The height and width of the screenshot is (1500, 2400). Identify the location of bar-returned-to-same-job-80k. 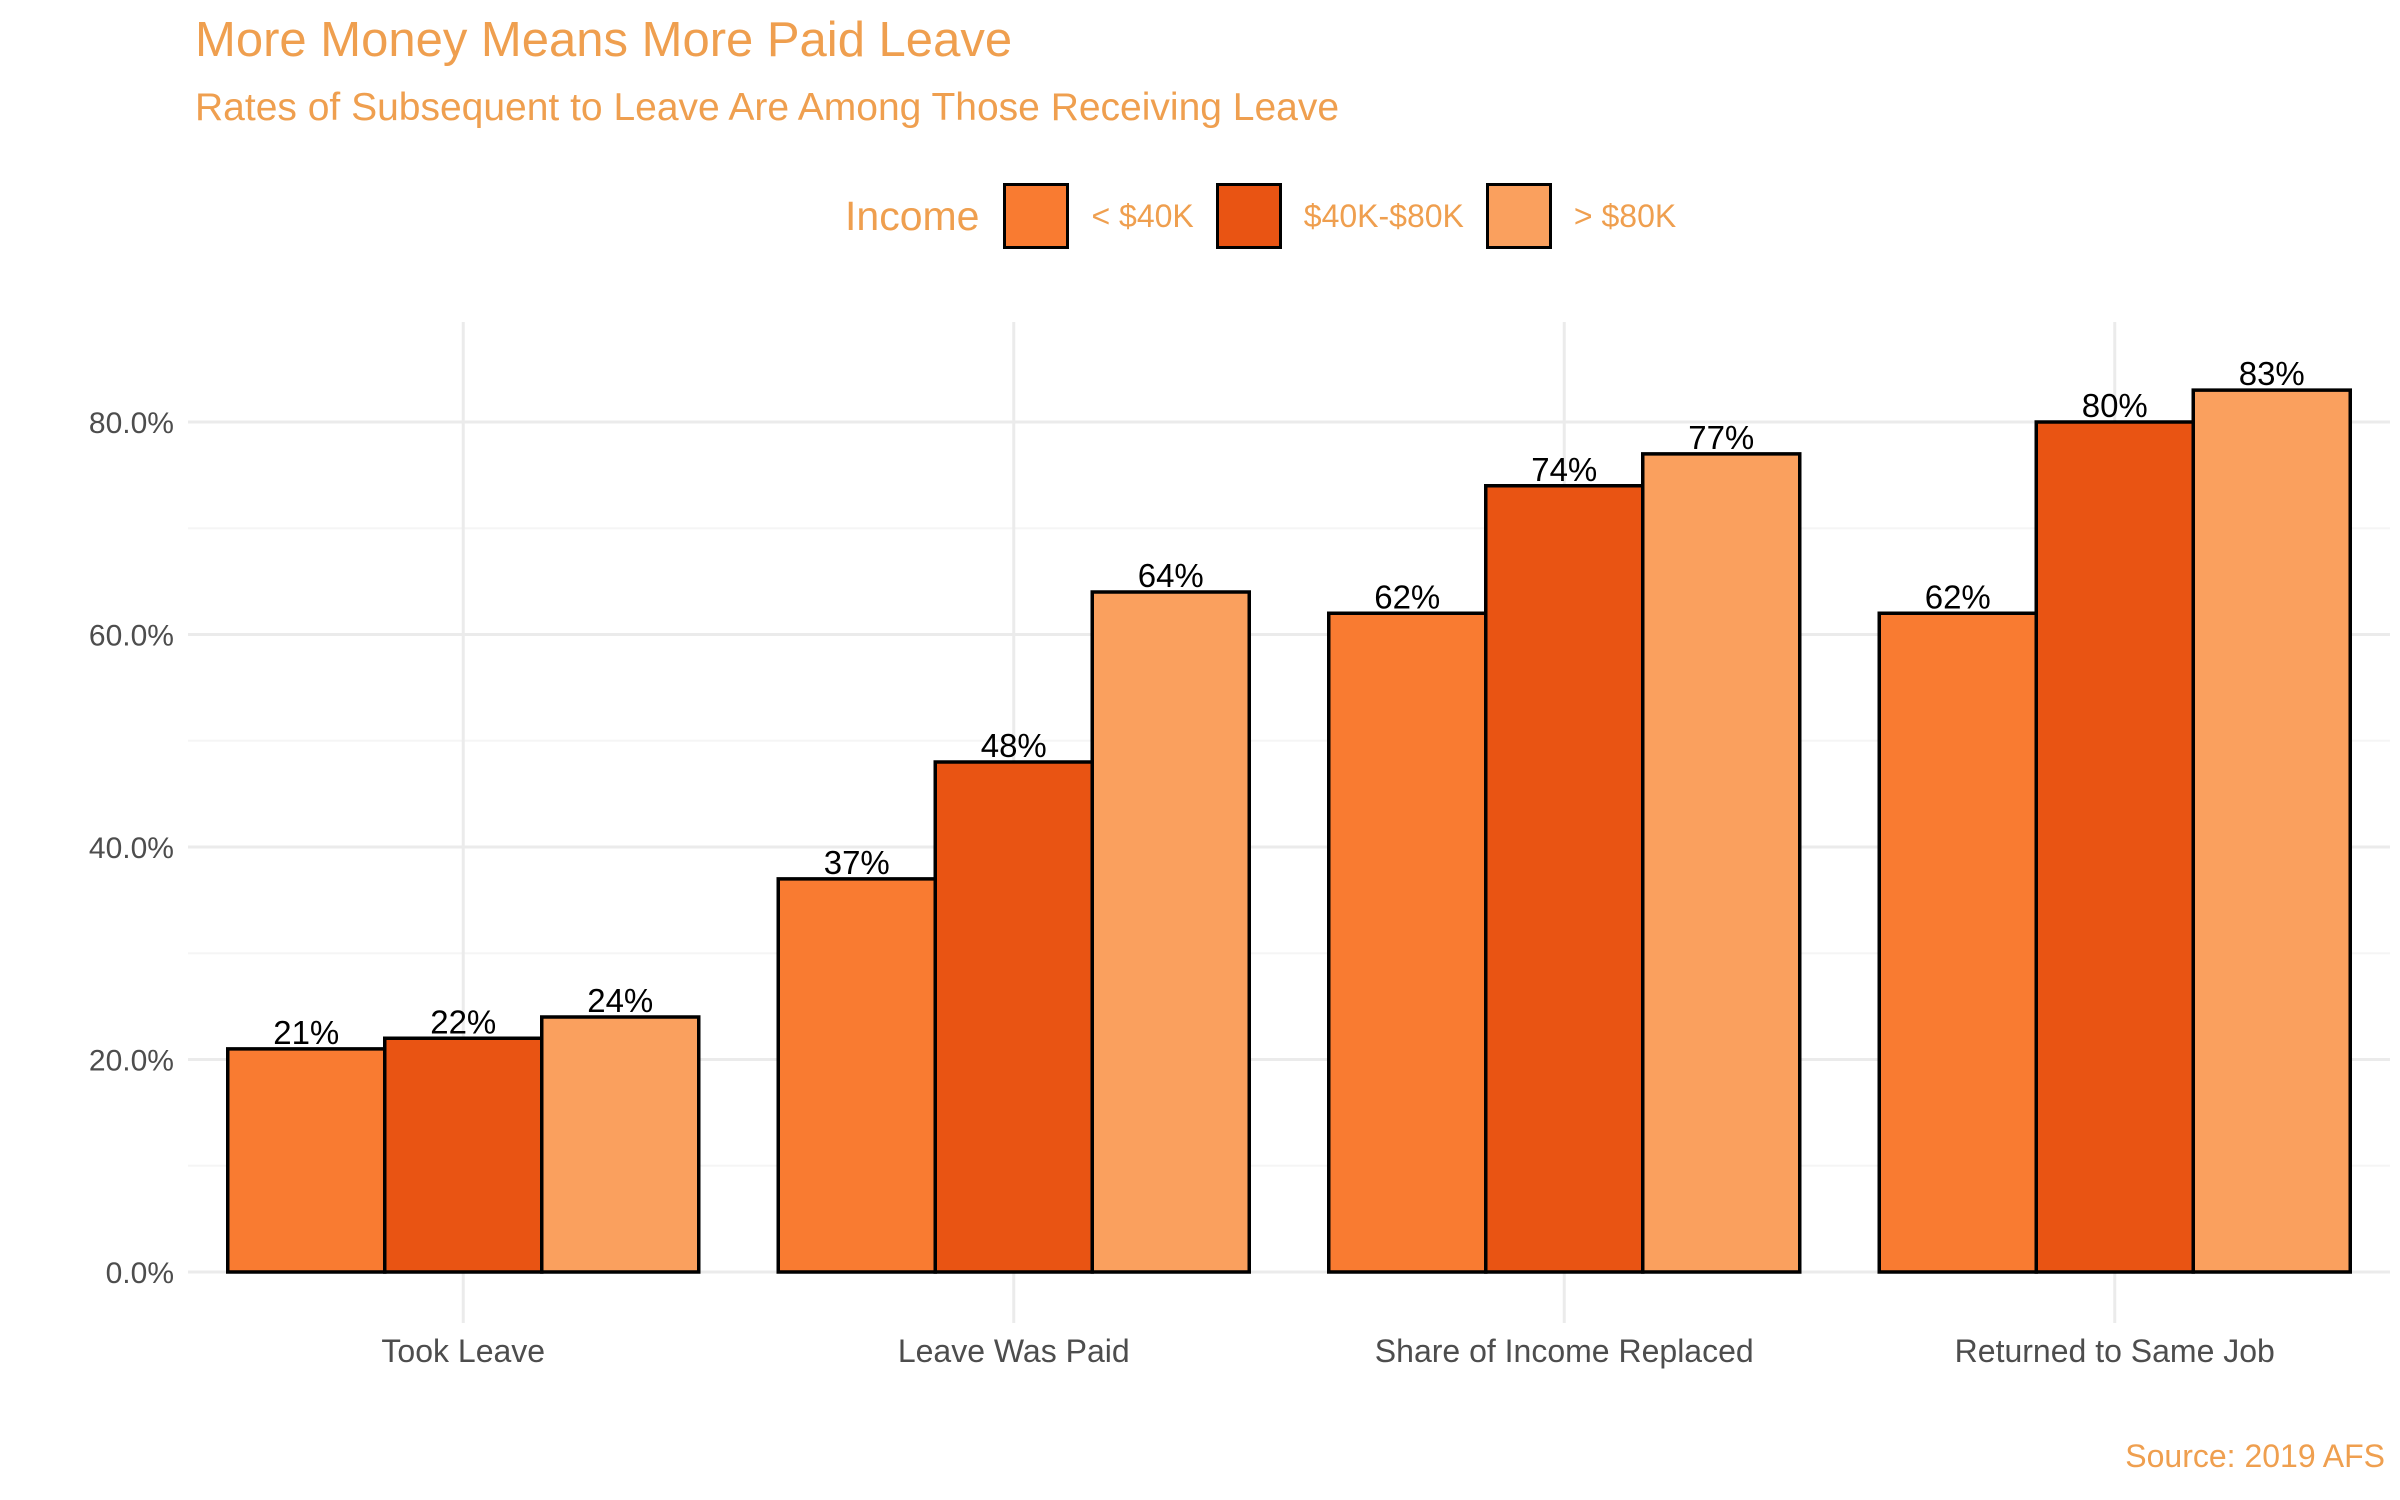
(2271, 831).